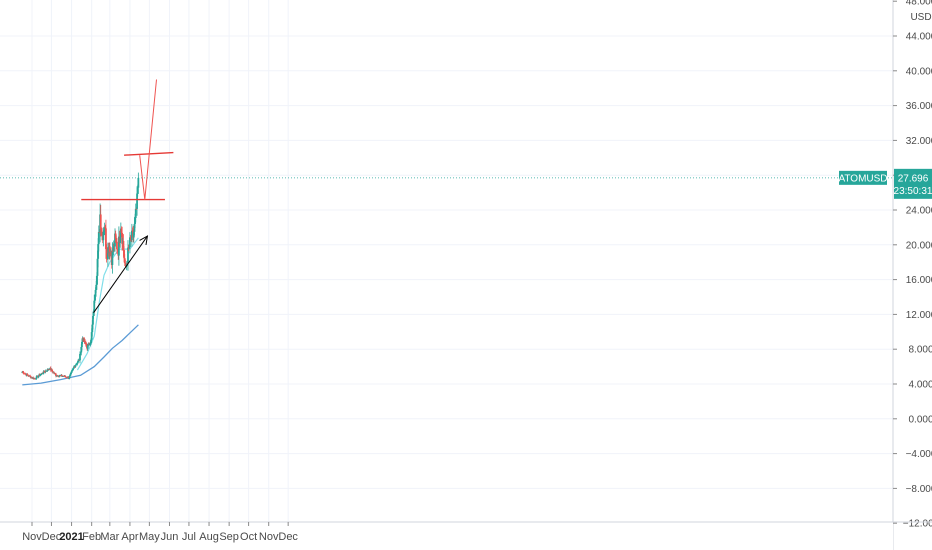  What do you see at coordinates (919, 245) in the screenshot?
I see `y-tick-label: 20.000` at bounding box center [919, 245].